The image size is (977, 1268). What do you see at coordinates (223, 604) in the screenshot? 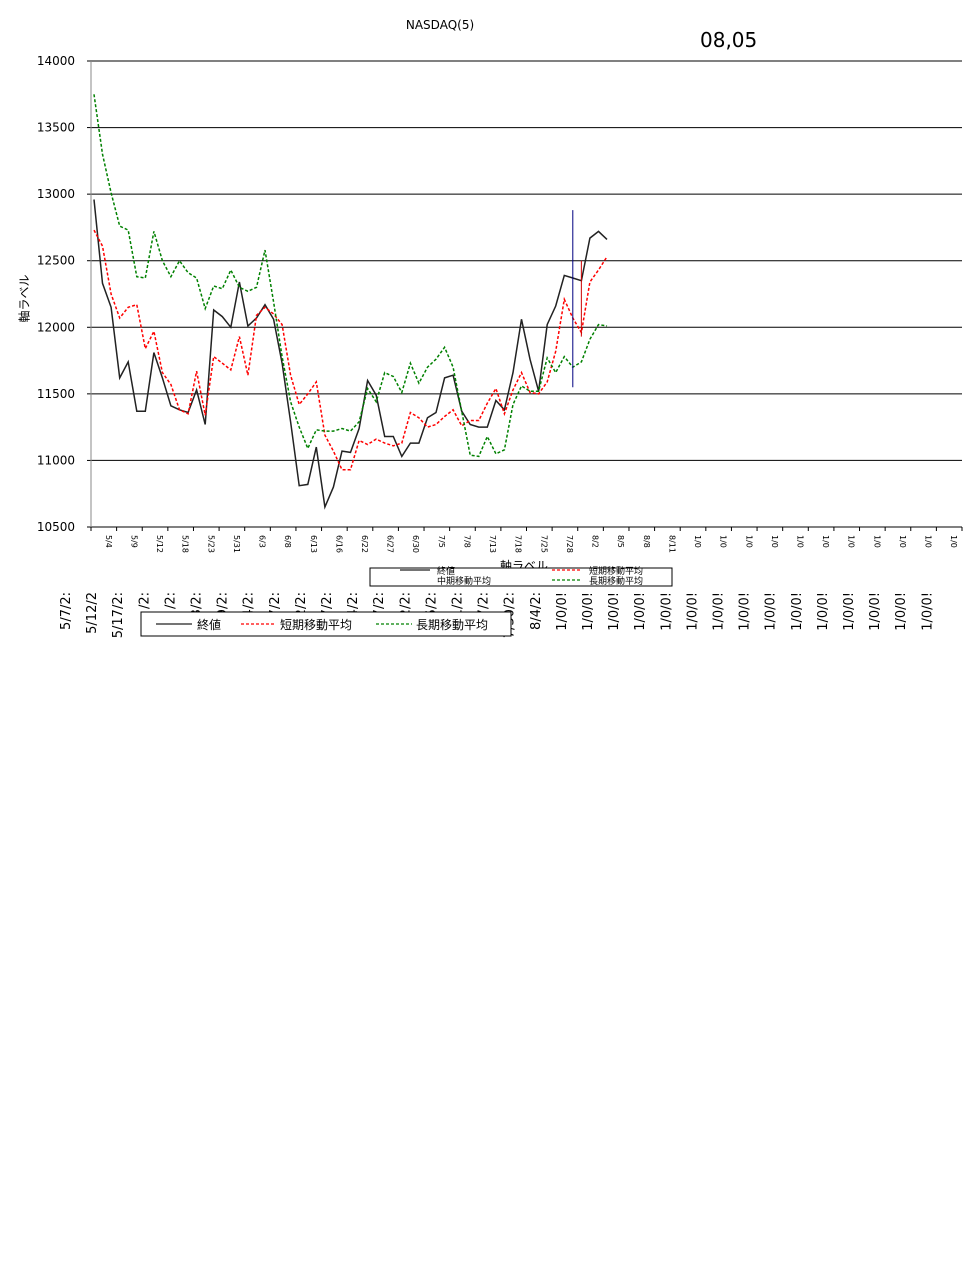
I see `bottom-date-label: 9/2:` at bounding box center [223, 604].